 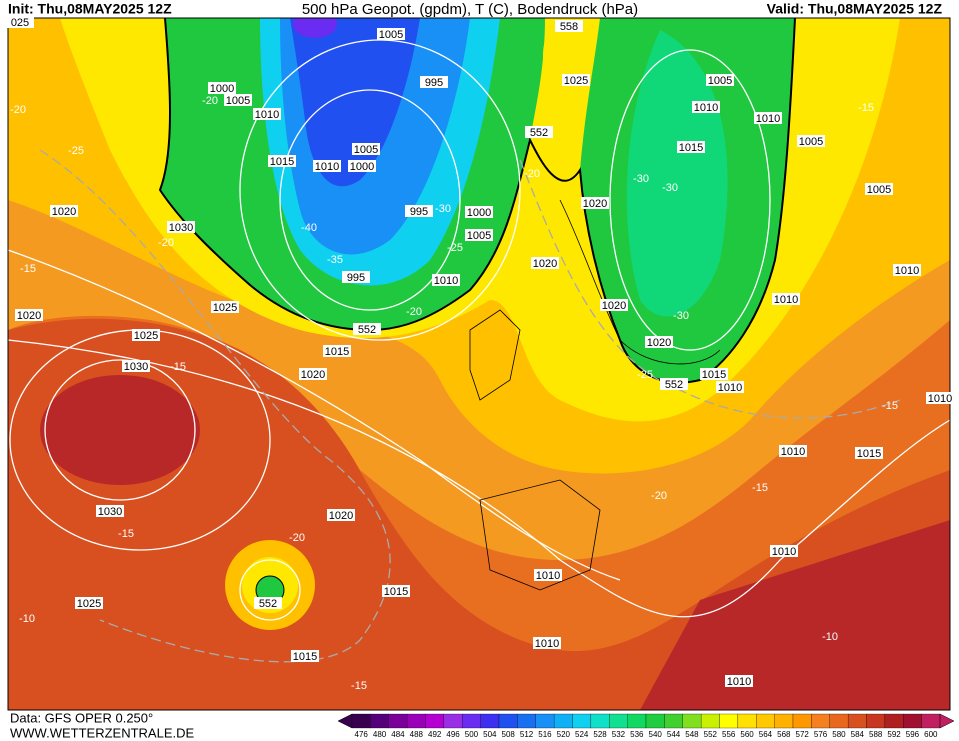 What do you see at coordinates (803, 734) in the screenshot?
I see `colorbar-label: 572` at bounding box center [803, 734].